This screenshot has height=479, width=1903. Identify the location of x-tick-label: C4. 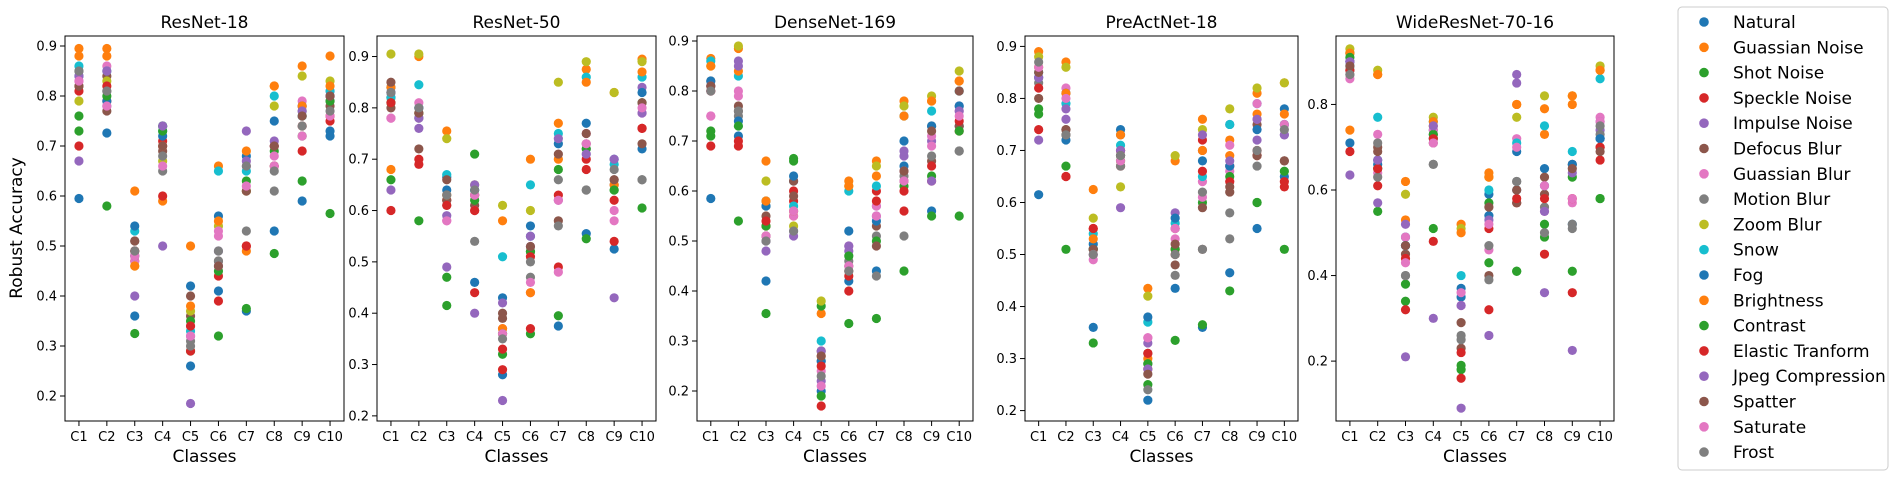
(162, 437).